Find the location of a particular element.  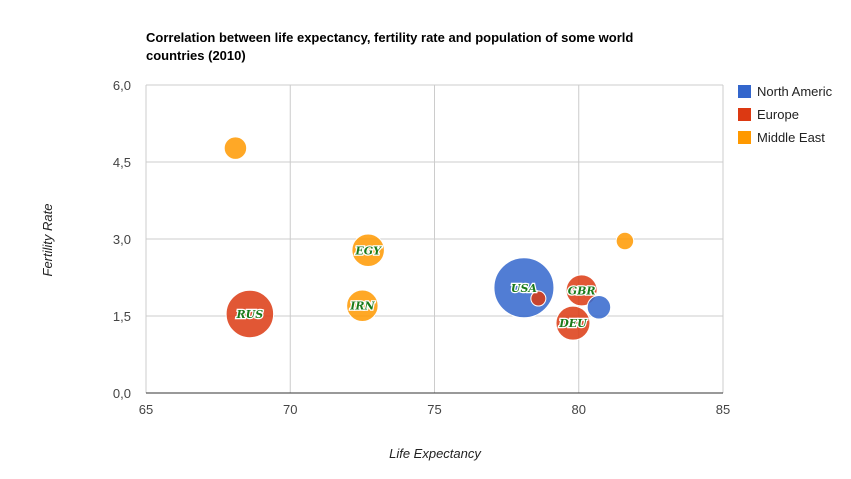

bubble-label: GBR is located at coordinates (582, 290).